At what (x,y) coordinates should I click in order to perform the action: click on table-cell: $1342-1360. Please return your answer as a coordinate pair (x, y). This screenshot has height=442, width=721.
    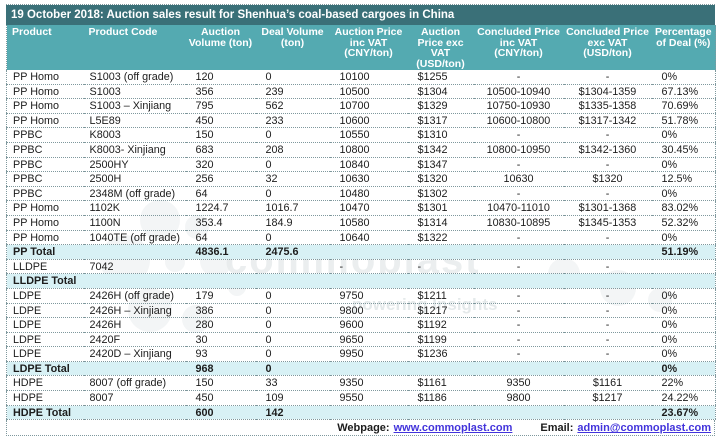
    Looking at the image, I should click on (607, 150).